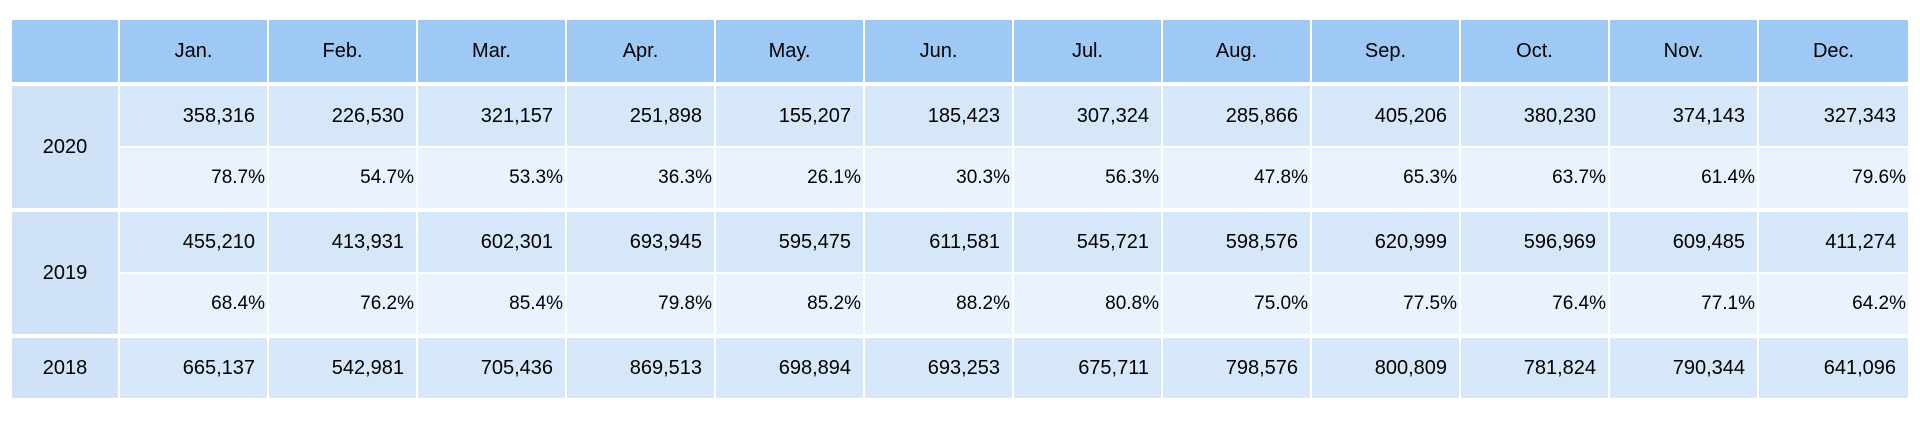 The height and width of the screenshot is (431, 1920). I want to click on percent-cell: 85.2%, so click(790, 306).